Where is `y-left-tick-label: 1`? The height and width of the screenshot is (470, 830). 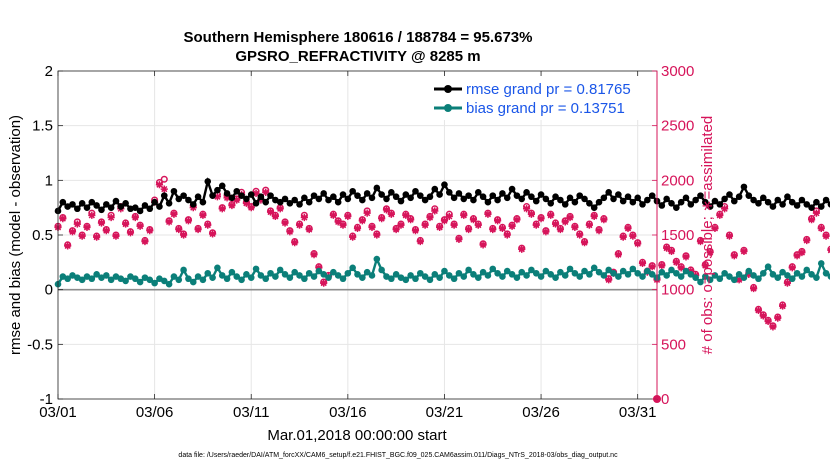
y-left-tick-label: 1 is located at coordinates (49, 180).